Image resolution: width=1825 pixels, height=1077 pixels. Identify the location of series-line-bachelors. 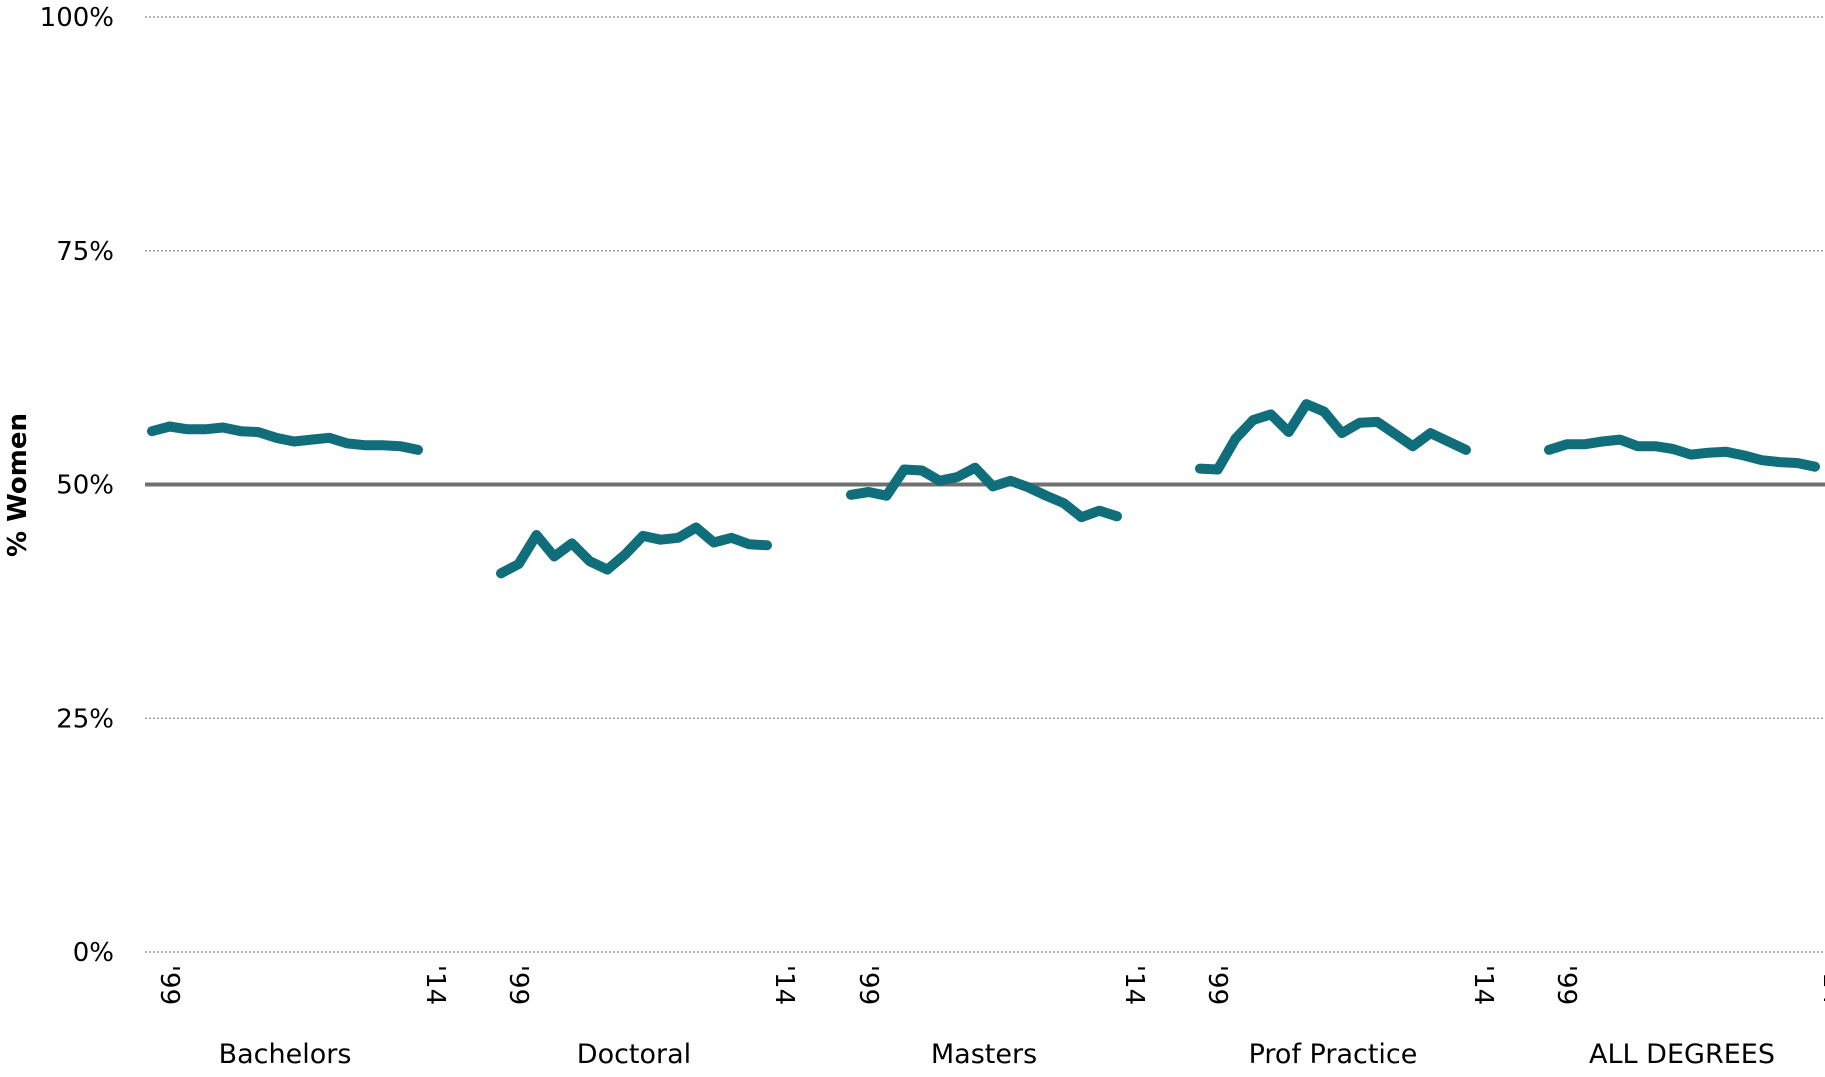
(285, 438).